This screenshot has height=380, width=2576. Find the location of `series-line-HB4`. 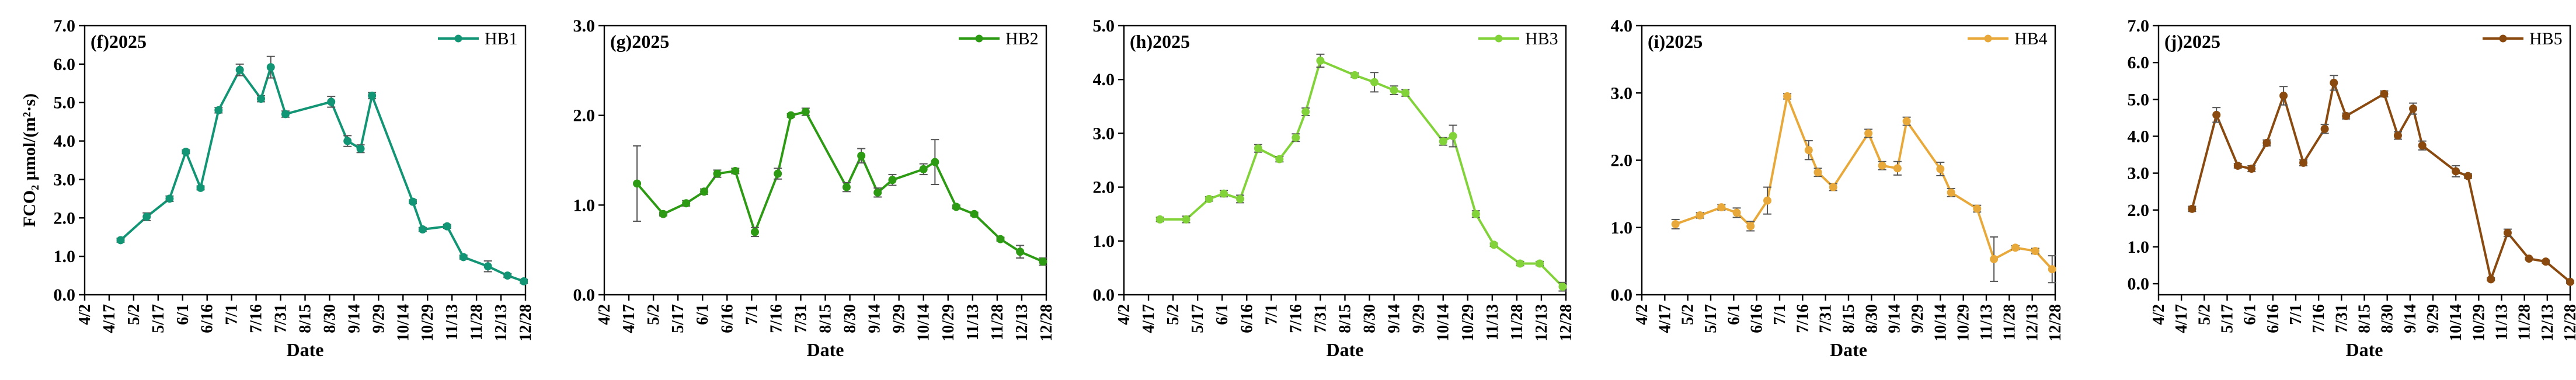

series-line-HB4 is located at coordinates (1864, 182).